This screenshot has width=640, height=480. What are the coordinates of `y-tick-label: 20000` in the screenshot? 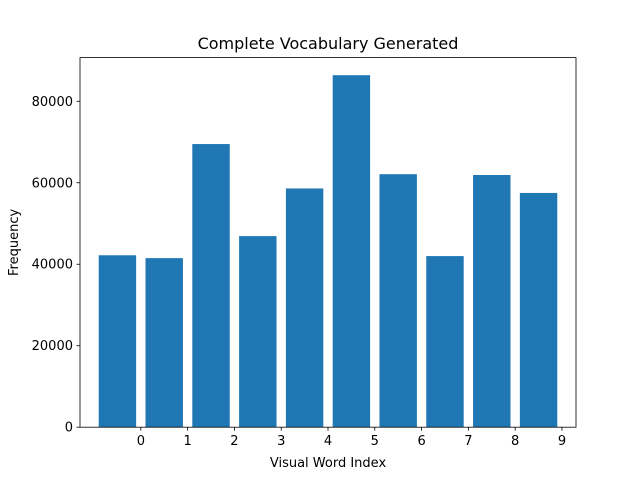 It's located at (52, 346).